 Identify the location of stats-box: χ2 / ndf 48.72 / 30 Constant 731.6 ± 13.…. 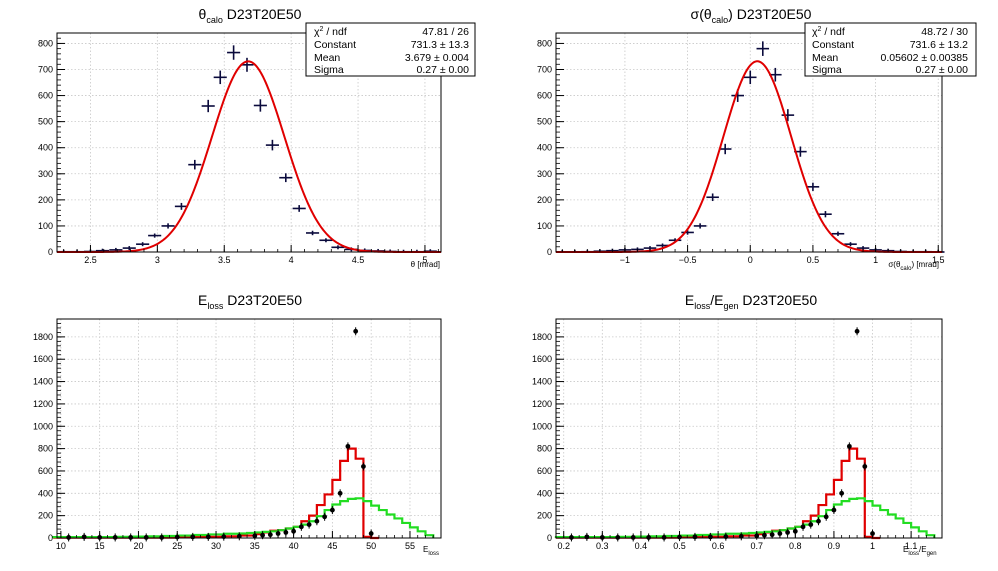
(890, 49).